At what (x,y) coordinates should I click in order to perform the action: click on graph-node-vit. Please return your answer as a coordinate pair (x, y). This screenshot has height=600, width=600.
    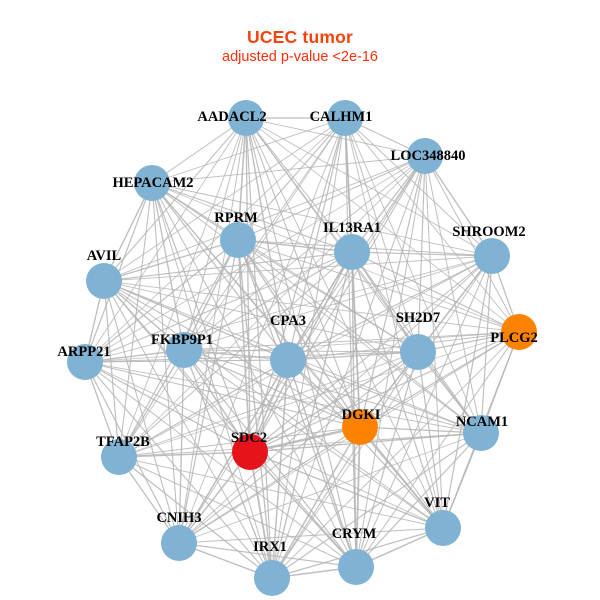
    Looking at the image, I should click on (443, 528).